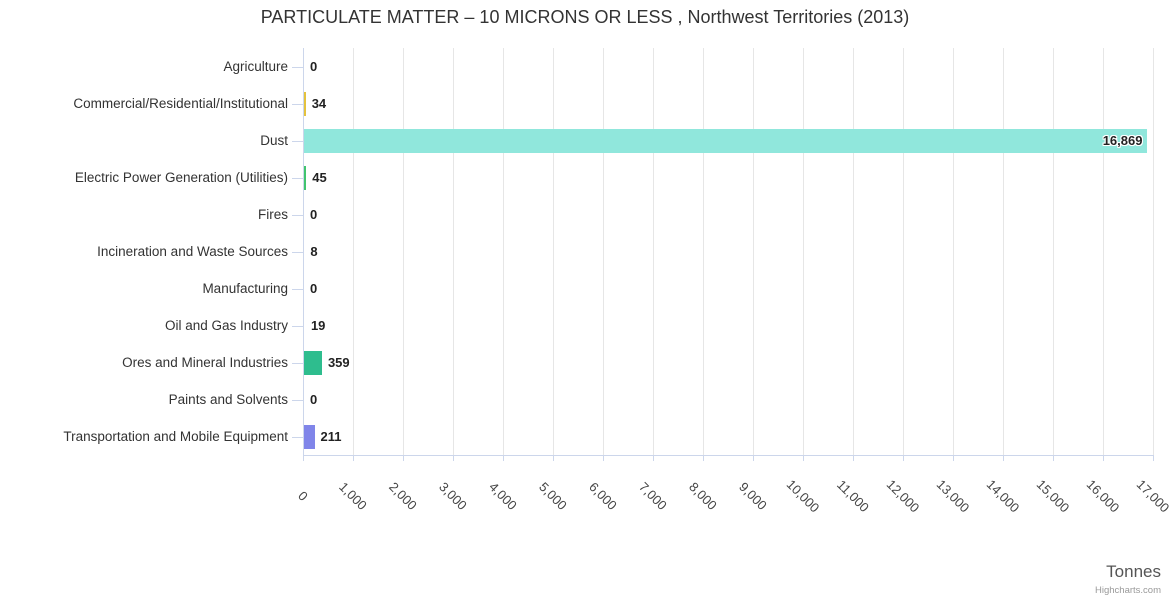  Describe the element at coordinates (1133, 571) in the screenshot. I see `x-axis-title: Tonnes` at that location.